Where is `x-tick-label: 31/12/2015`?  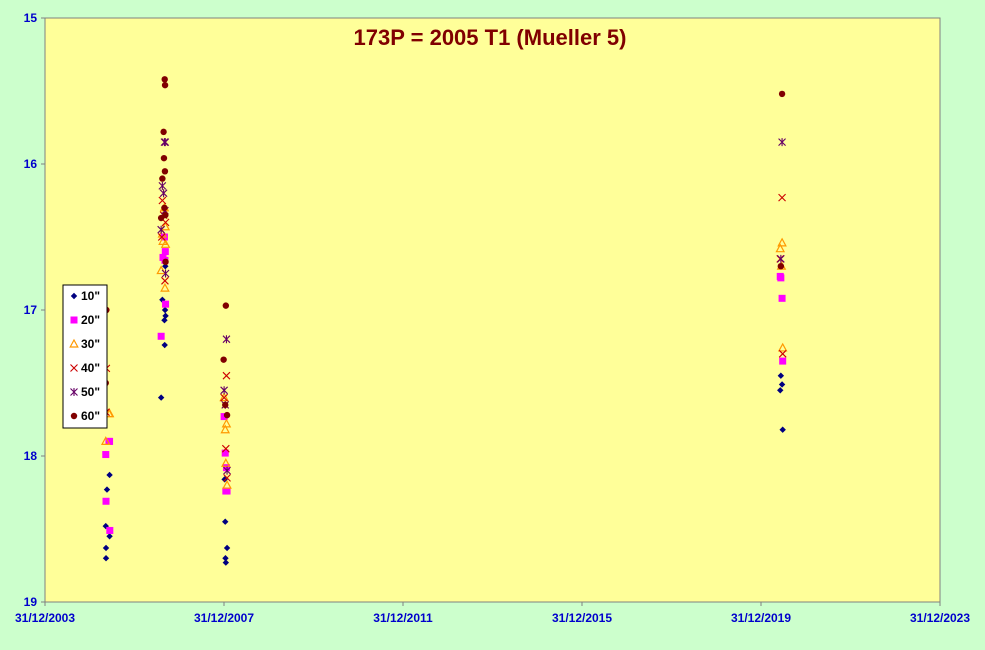 x-tick-label: 31/12/2015 is located at coordinates (582, 618).